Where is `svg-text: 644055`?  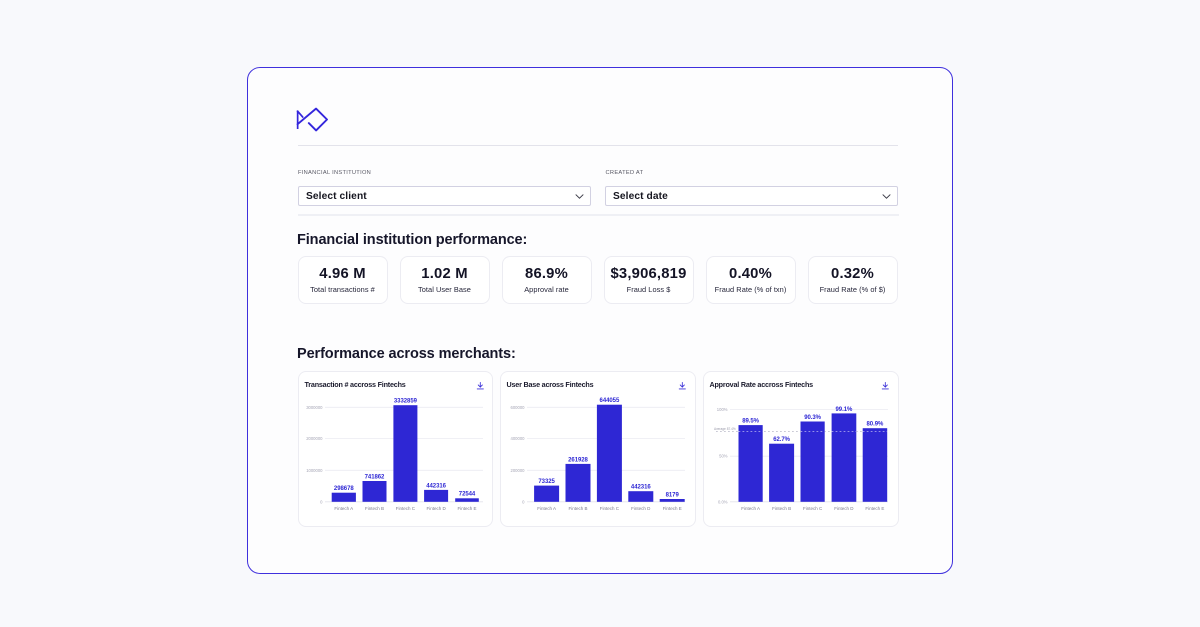 svg-text: 644055 is located at coordinates (610, 401).